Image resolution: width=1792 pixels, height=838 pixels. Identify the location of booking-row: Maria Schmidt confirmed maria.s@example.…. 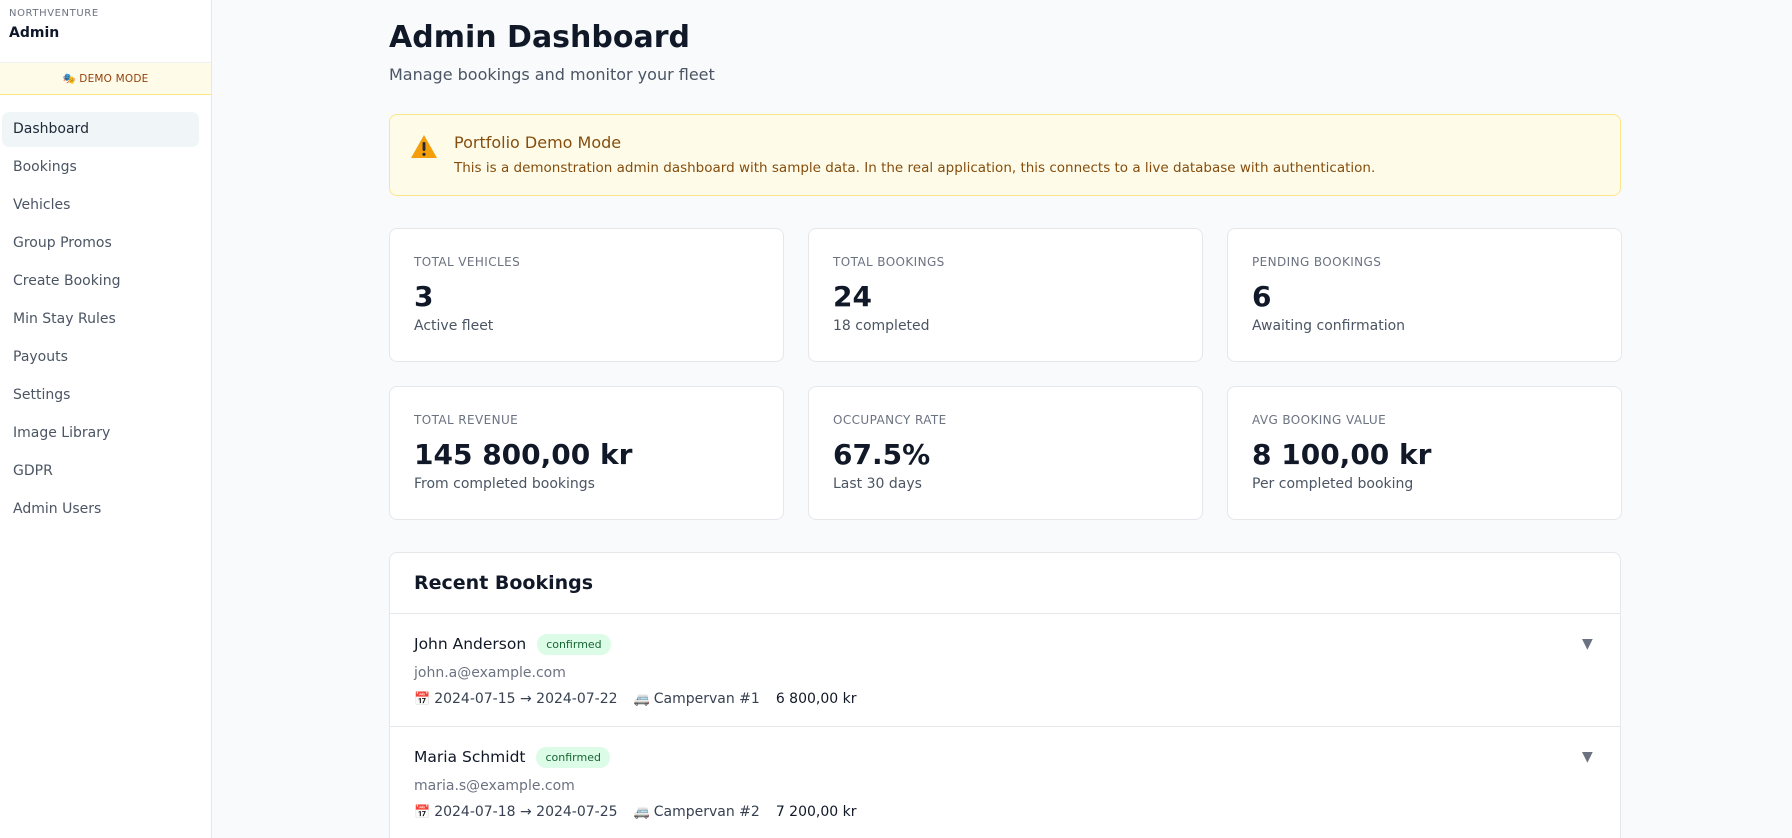
(1005, 782).